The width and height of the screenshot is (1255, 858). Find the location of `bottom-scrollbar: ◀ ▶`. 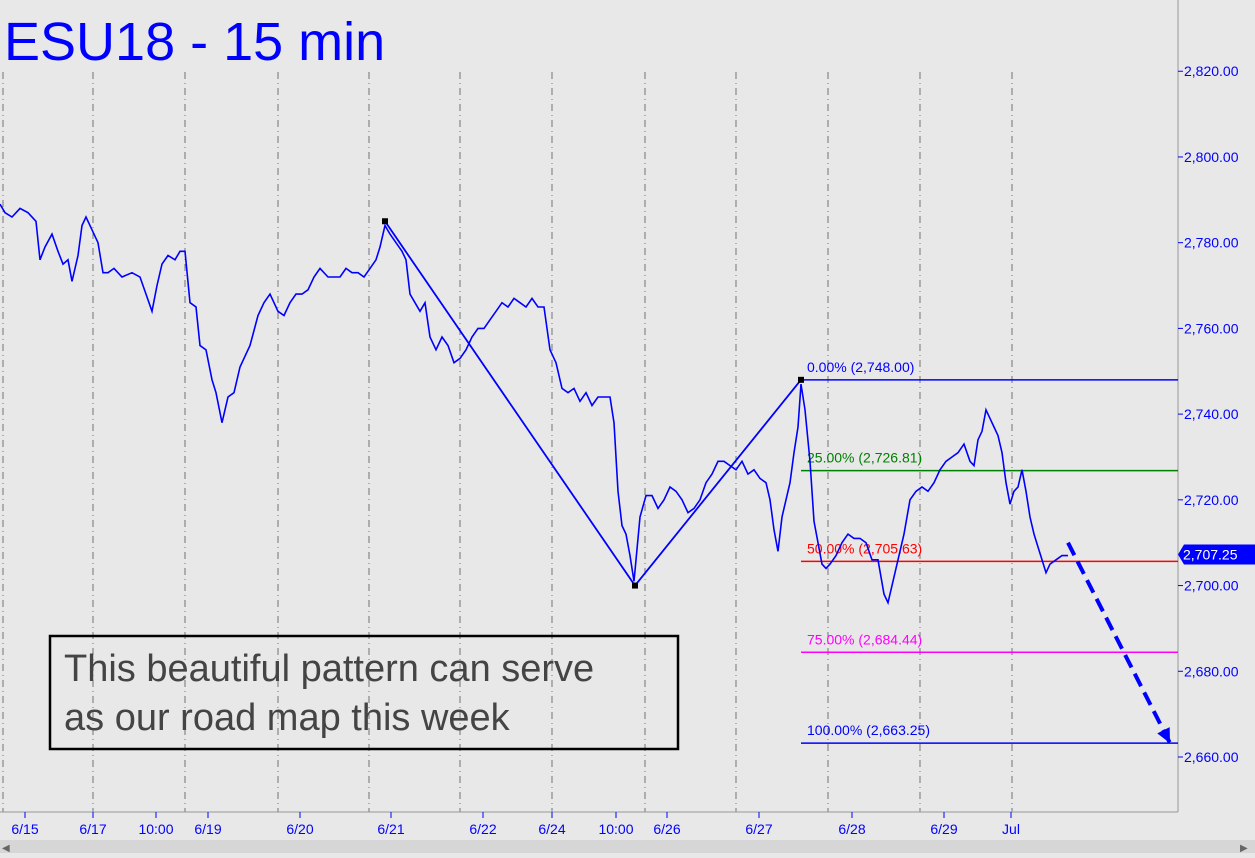

bottom-scrollbar: ◀ ▶ is located at coordinates (627, 847).